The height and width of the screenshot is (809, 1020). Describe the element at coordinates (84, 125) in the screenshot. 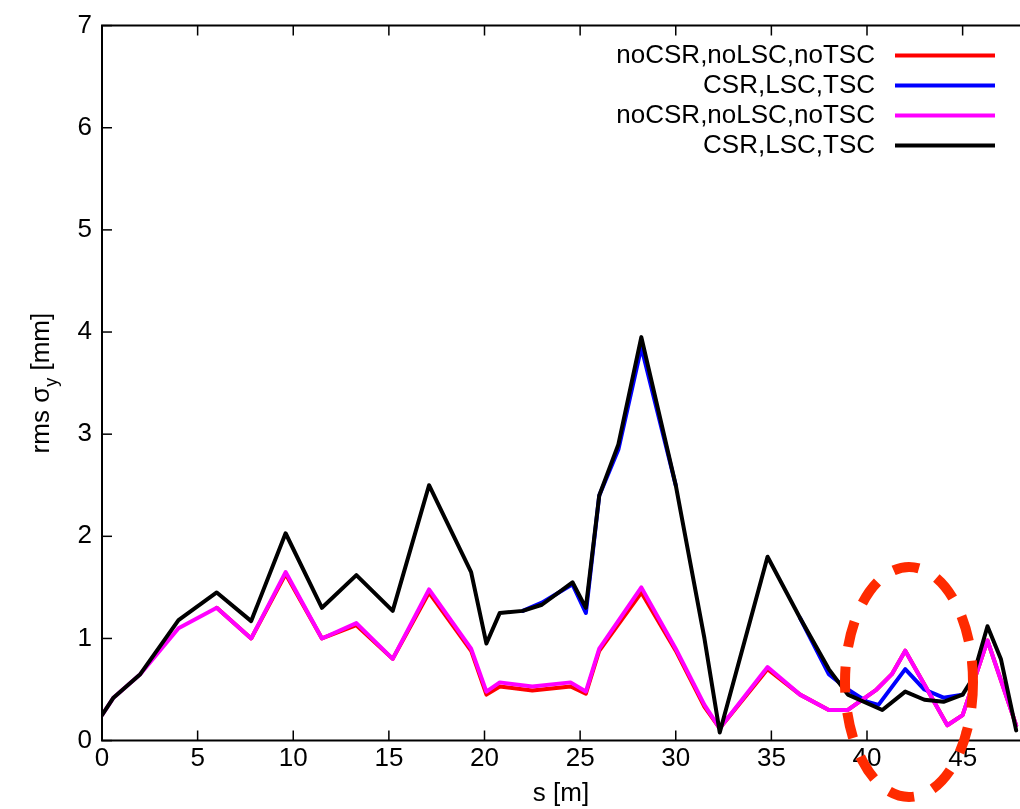

I see `y-tick-label: 6` at that location.